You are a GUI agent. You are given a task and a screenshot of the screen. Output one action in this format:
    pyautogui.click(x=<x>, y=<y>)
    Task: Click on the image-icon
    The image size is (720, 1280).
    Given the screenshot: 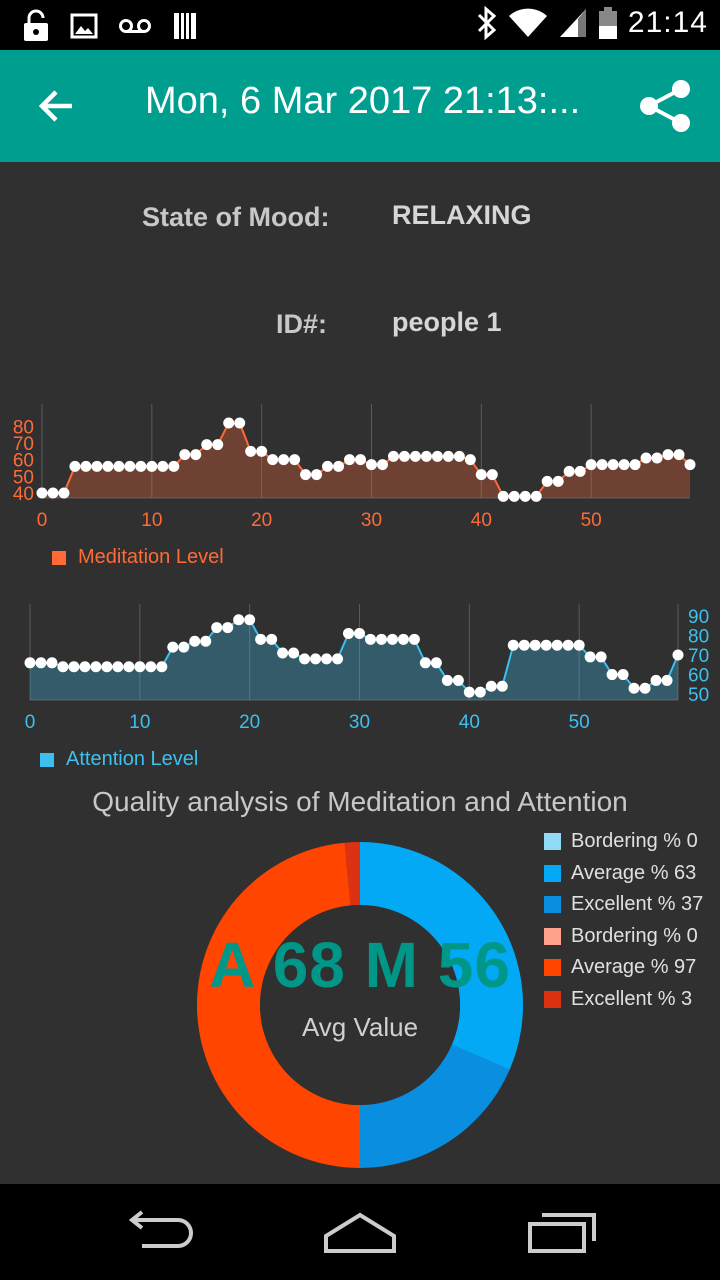 What is the action you would take?
    pyautogui.click(x=84, y=26)
    